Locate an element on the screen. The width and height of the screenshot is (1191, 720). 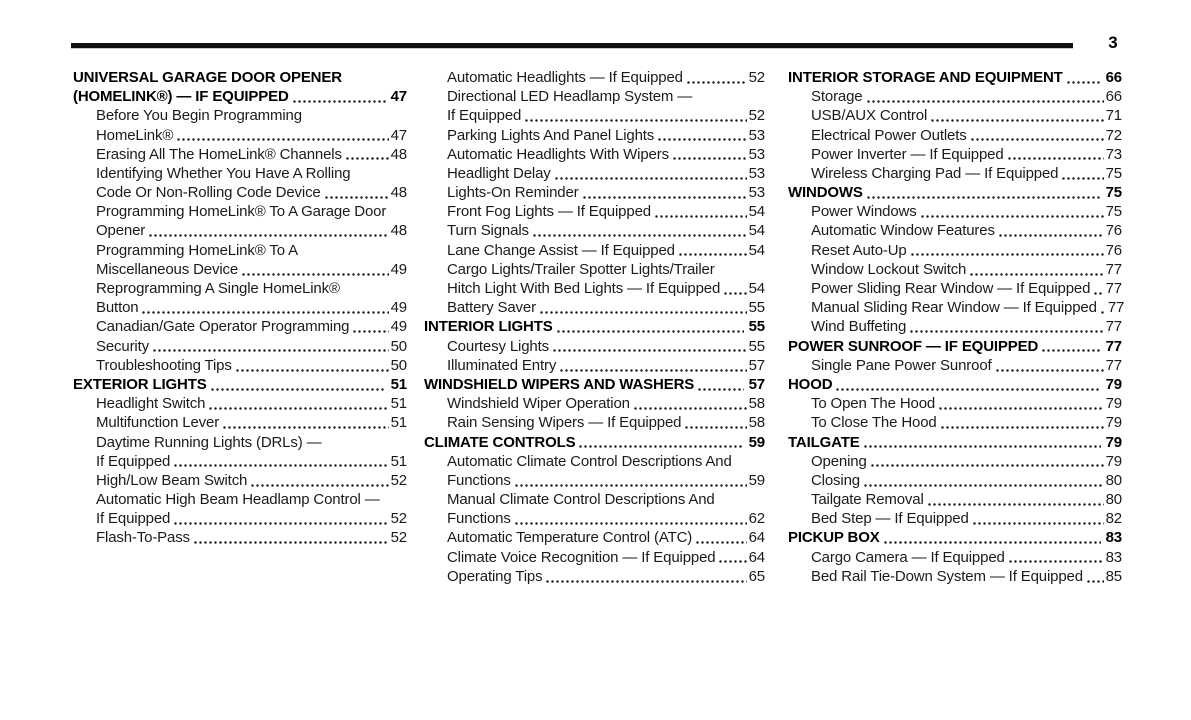
toc-entry-text: Programming HomeLink® To A is located at coordinates (197, 250).